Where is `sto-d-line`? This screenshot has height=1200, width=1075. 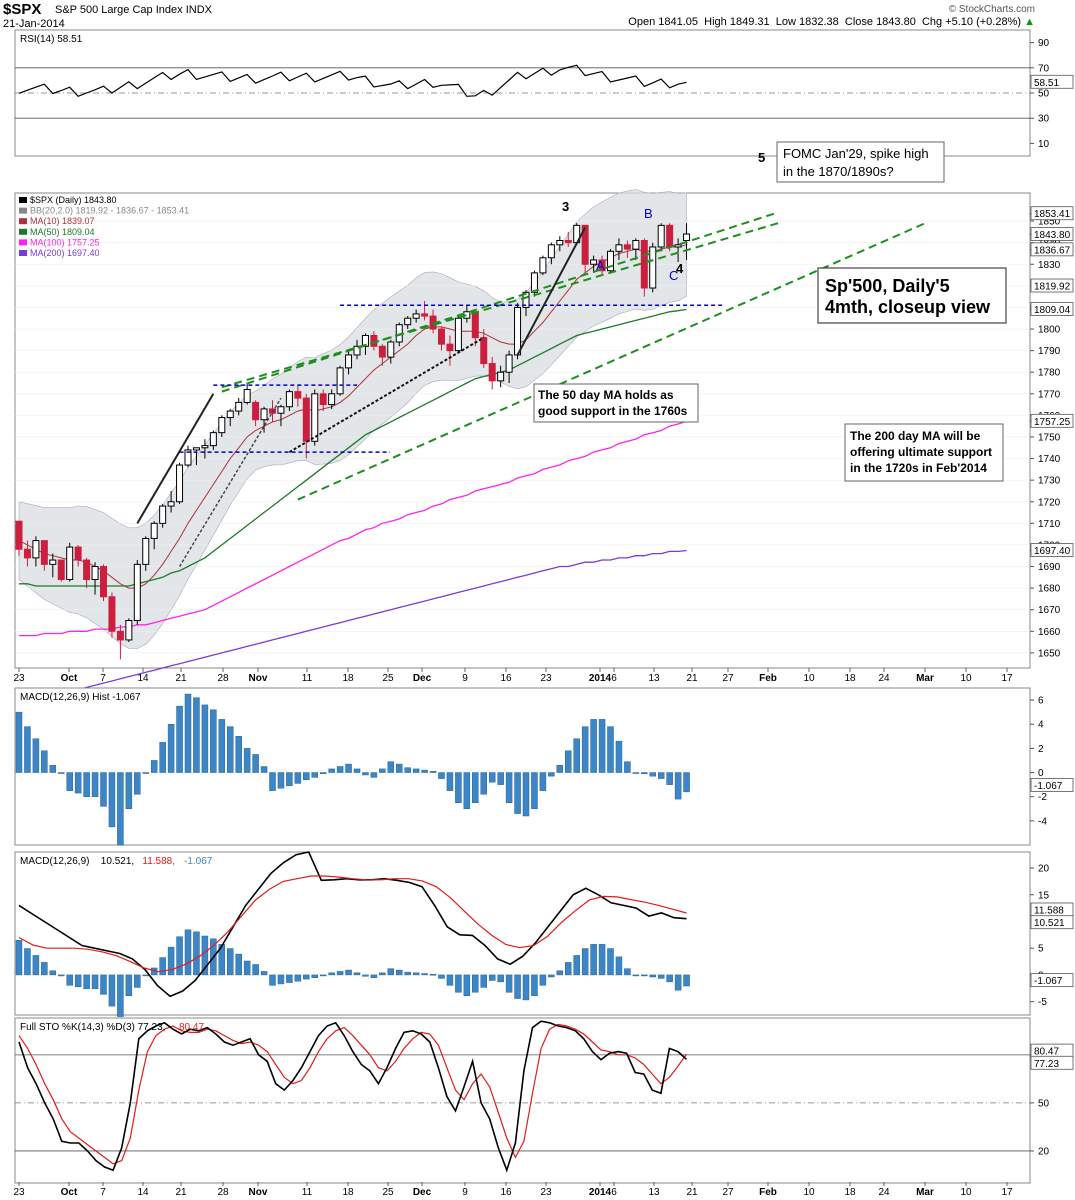 sto-d-line is located at coordinates (352, 1094).